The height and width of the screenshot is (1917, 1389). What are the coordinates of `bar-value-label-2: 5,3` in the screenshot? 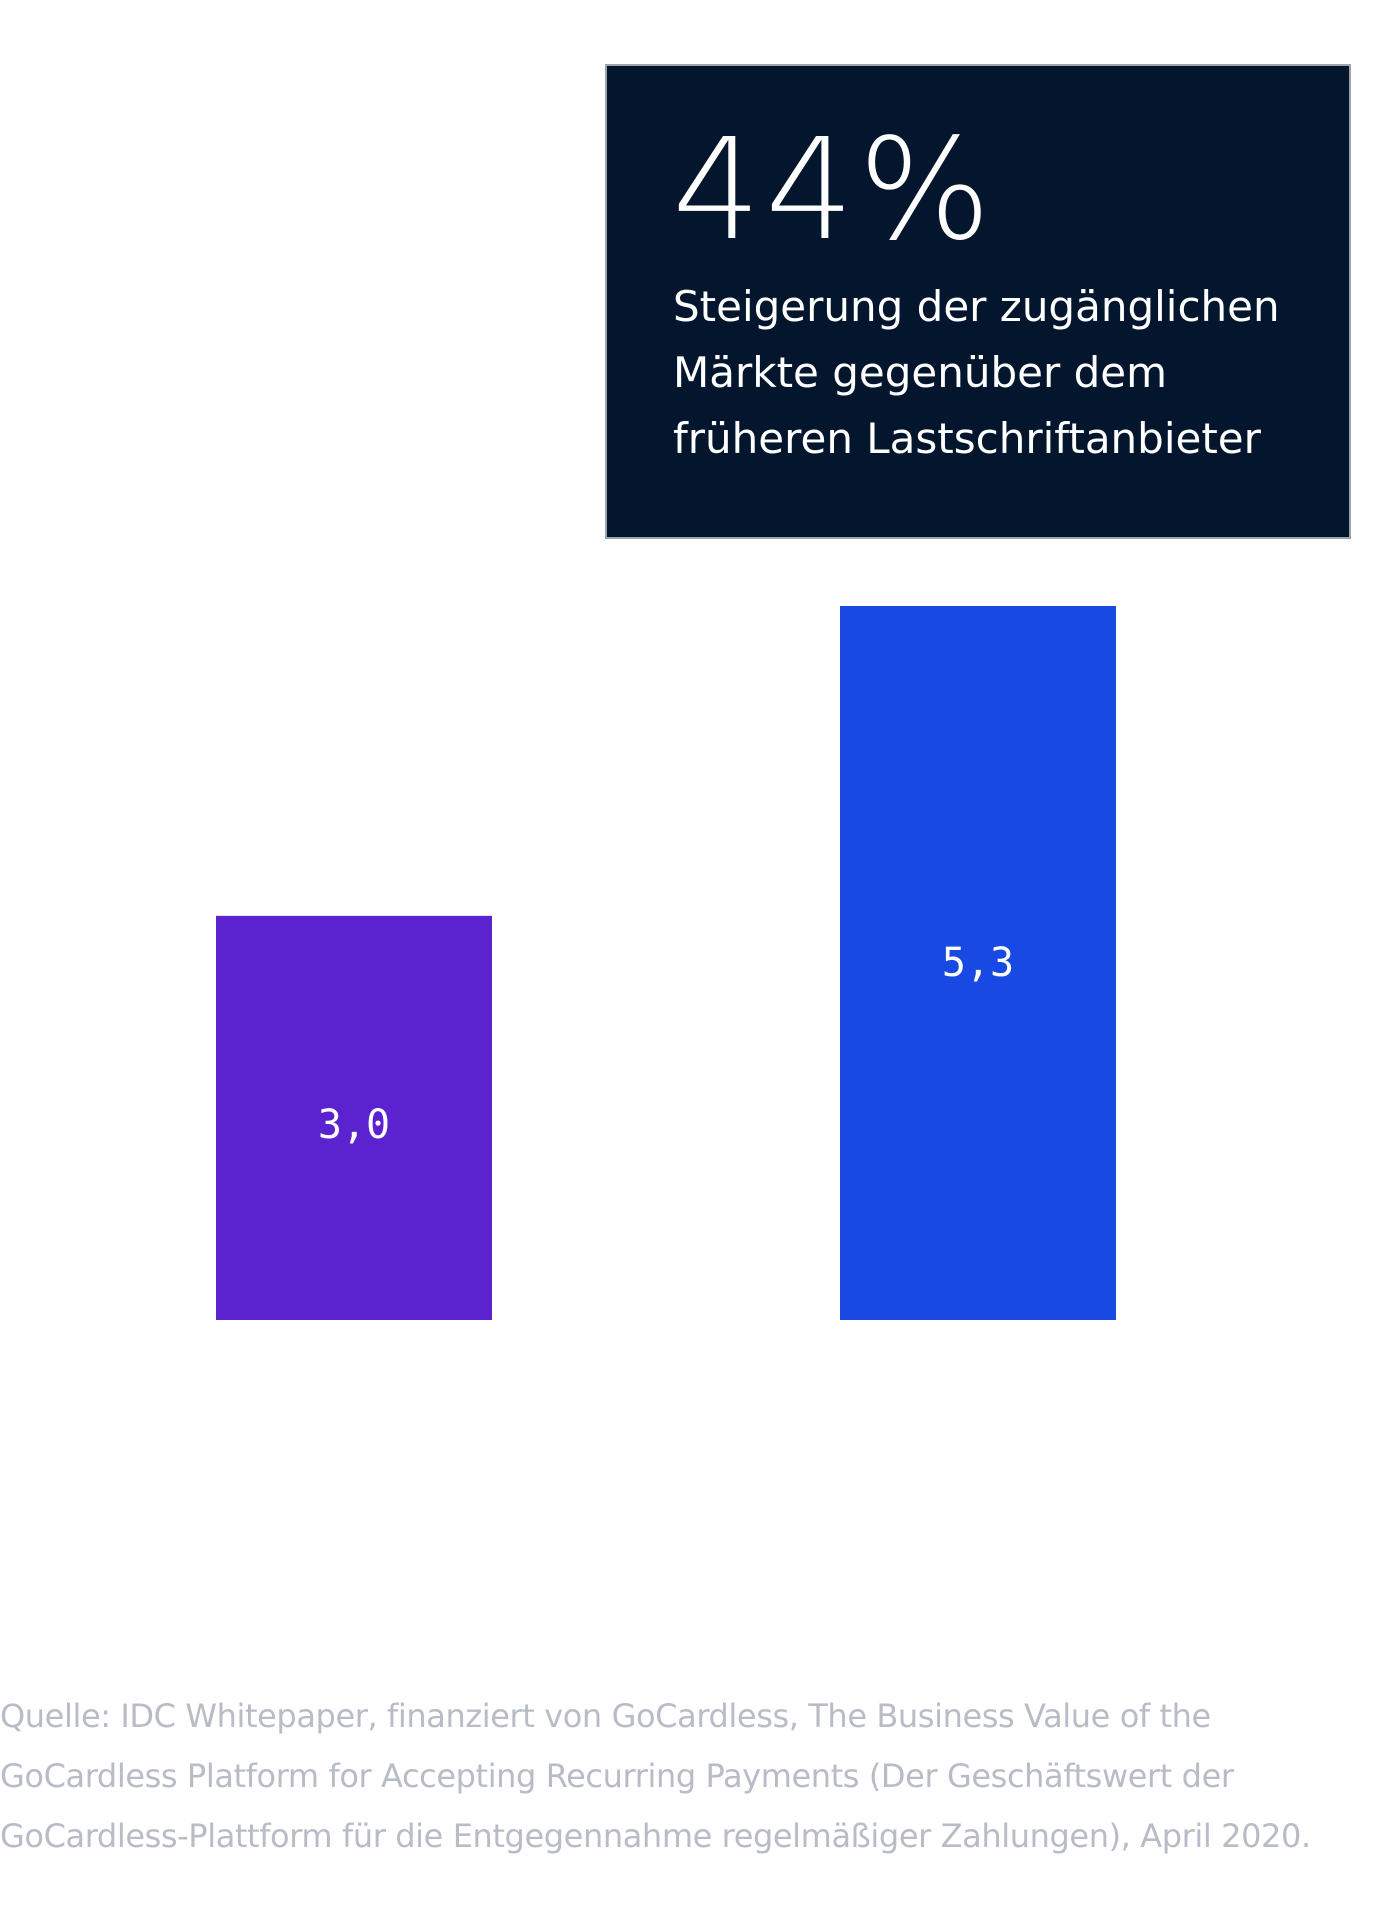 It's located at (978, 963).